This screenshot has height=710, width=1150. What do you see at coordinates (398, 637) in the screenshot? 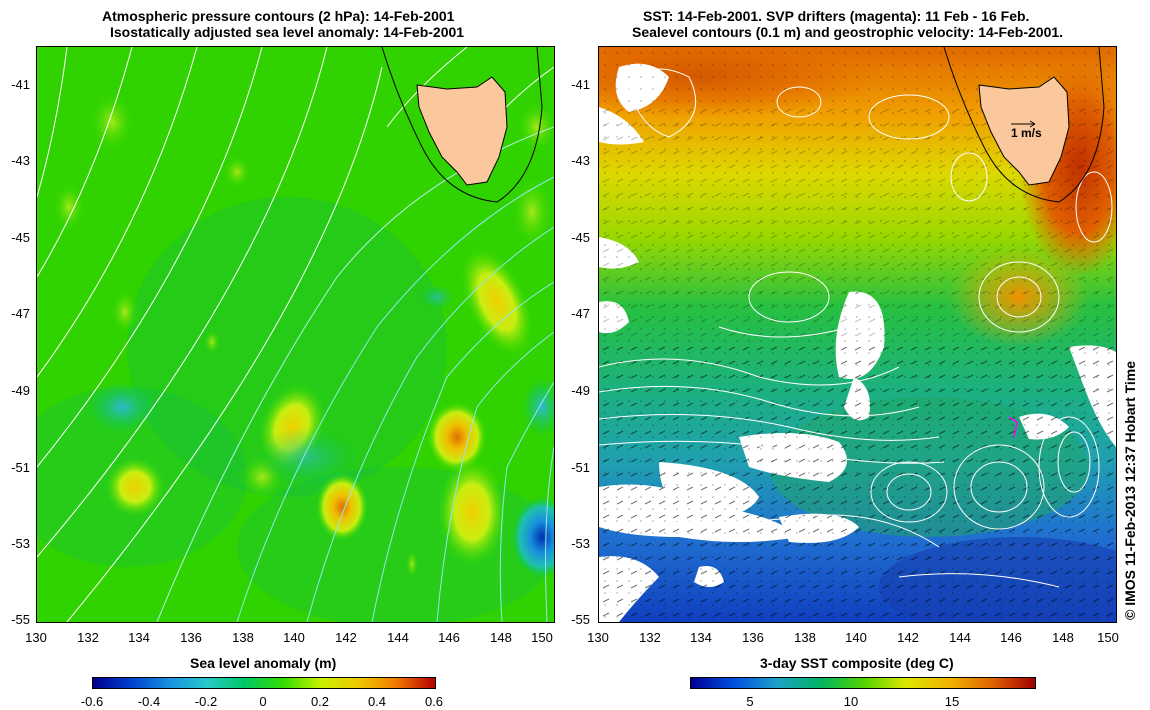
I see `lon-tick-left: 144` at bounding box center [398, 637].